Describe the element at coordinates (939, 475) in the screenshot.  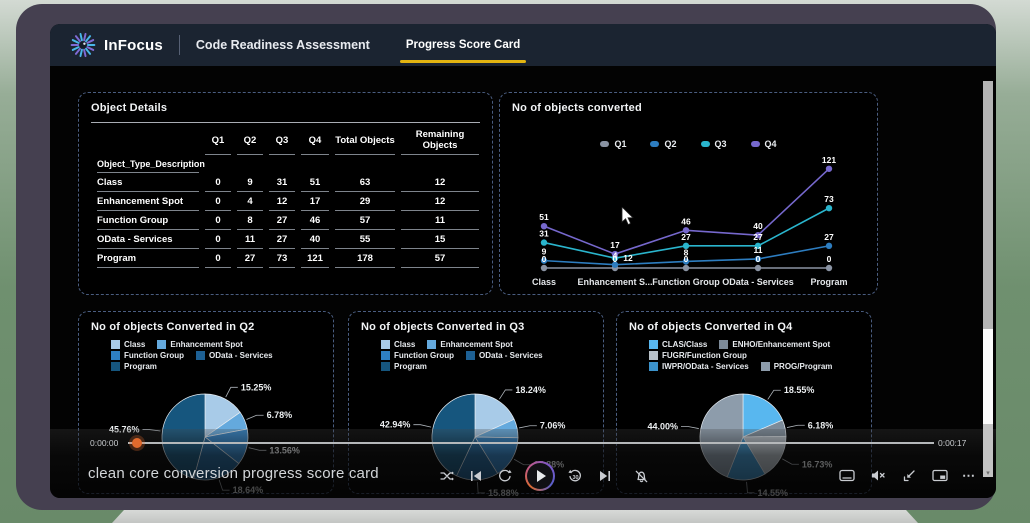
I see `picture-in-picture-button` at that location.